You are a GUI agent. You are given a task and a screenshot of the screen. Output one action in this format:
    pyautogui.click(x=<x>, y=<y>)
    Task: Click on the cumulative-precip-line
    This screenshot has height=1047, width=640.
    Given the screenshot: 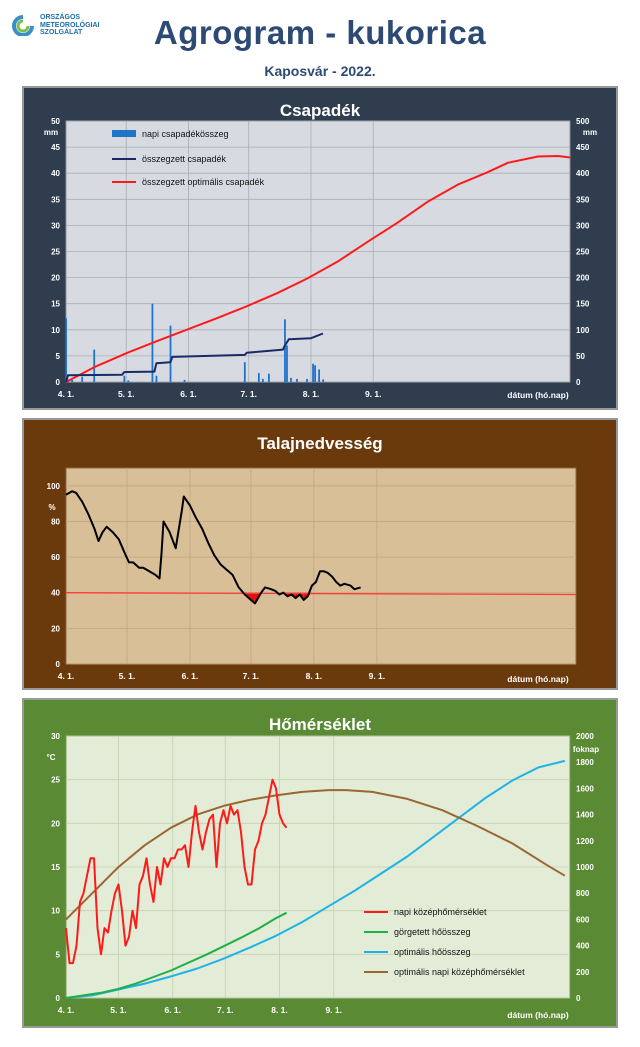 What is the action you would take?
    pyautogui.click(x=194, y=357)
    